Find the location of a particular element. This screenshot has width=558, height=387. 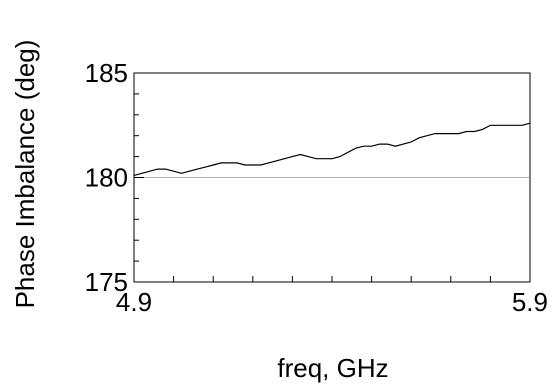

y-axis-label: Phase Imbalance (deg) is located at coordinates (25, 174).